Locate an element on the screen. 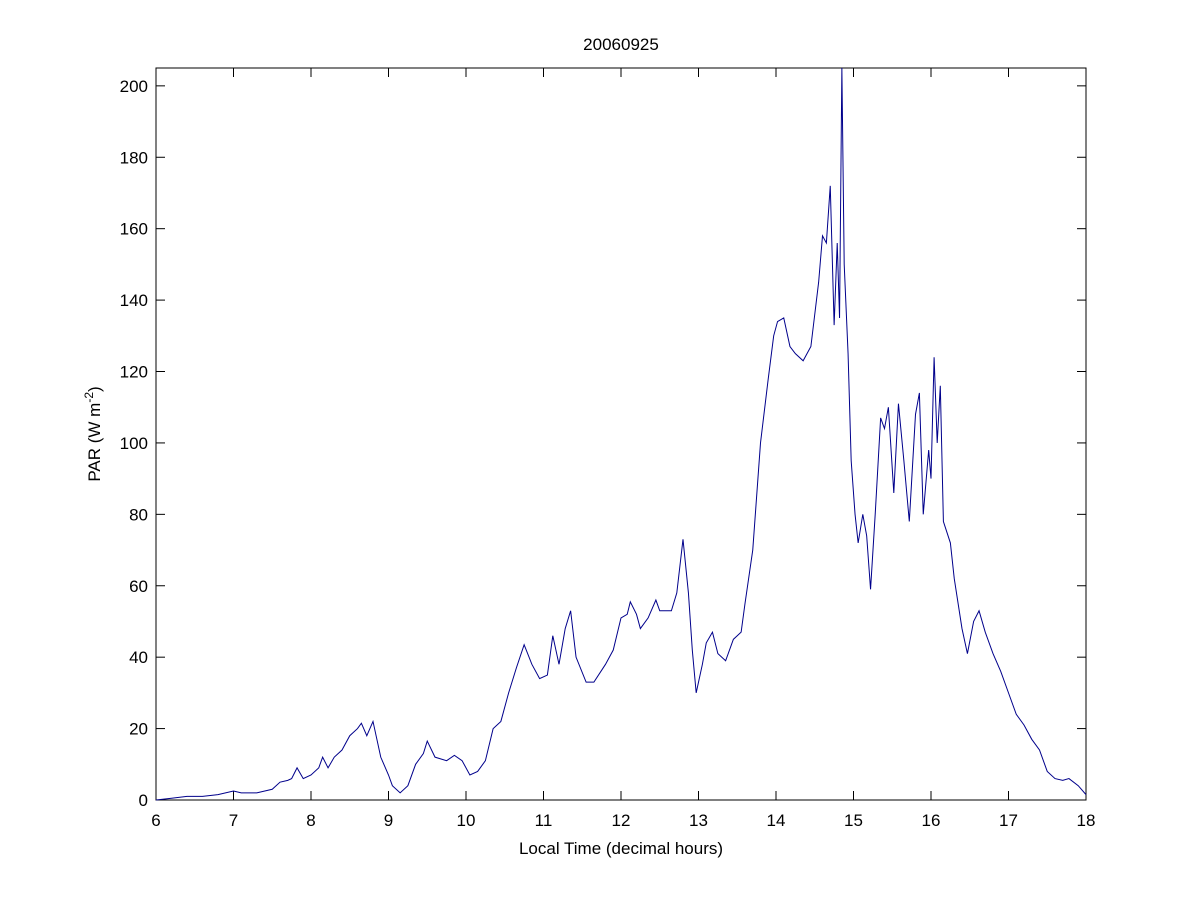 Image resolution: width=1200 pixels, height=900 pixels. x-tick-label: 15 is located at coordinates (853, 820).